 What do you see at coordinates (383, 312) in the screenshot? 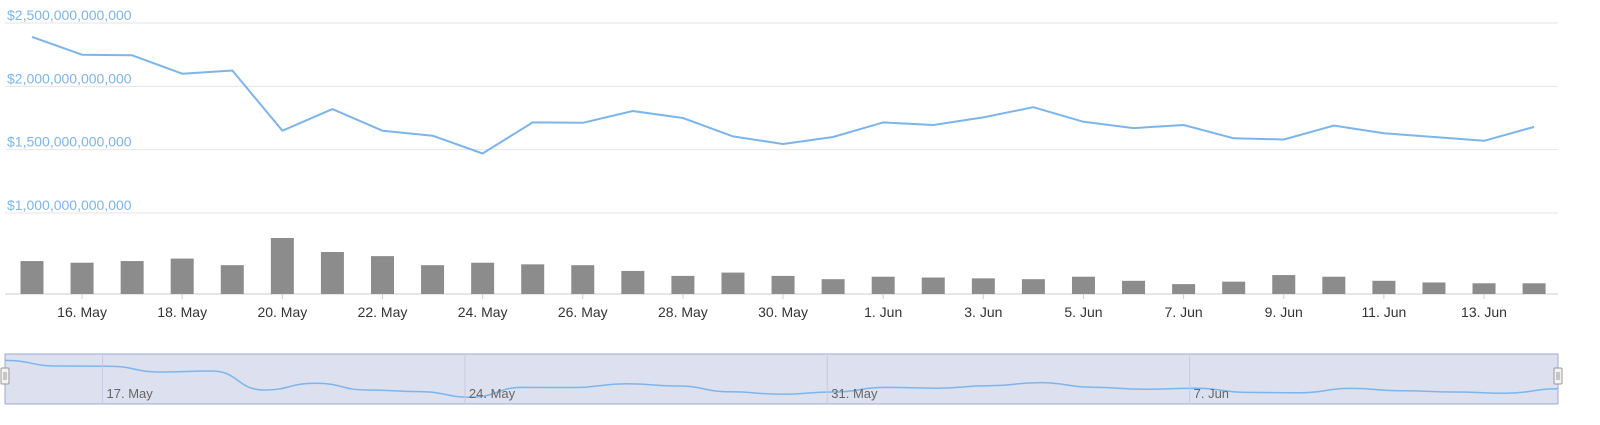
I see `x-tick-label: 22. May` at bounding box center [383, 312].